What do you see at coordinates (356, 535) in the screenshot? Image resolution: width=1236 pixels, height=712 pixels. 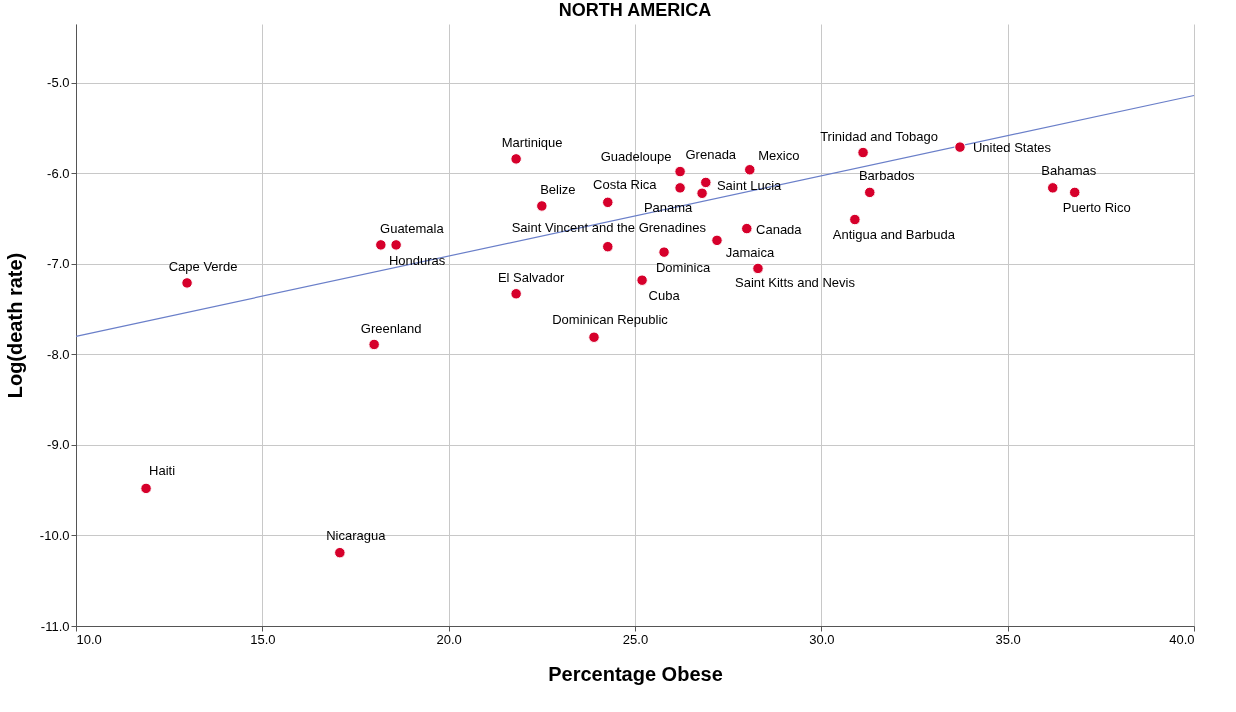 I see `annotation: Nicaragua` at bounding box center [356, 535].